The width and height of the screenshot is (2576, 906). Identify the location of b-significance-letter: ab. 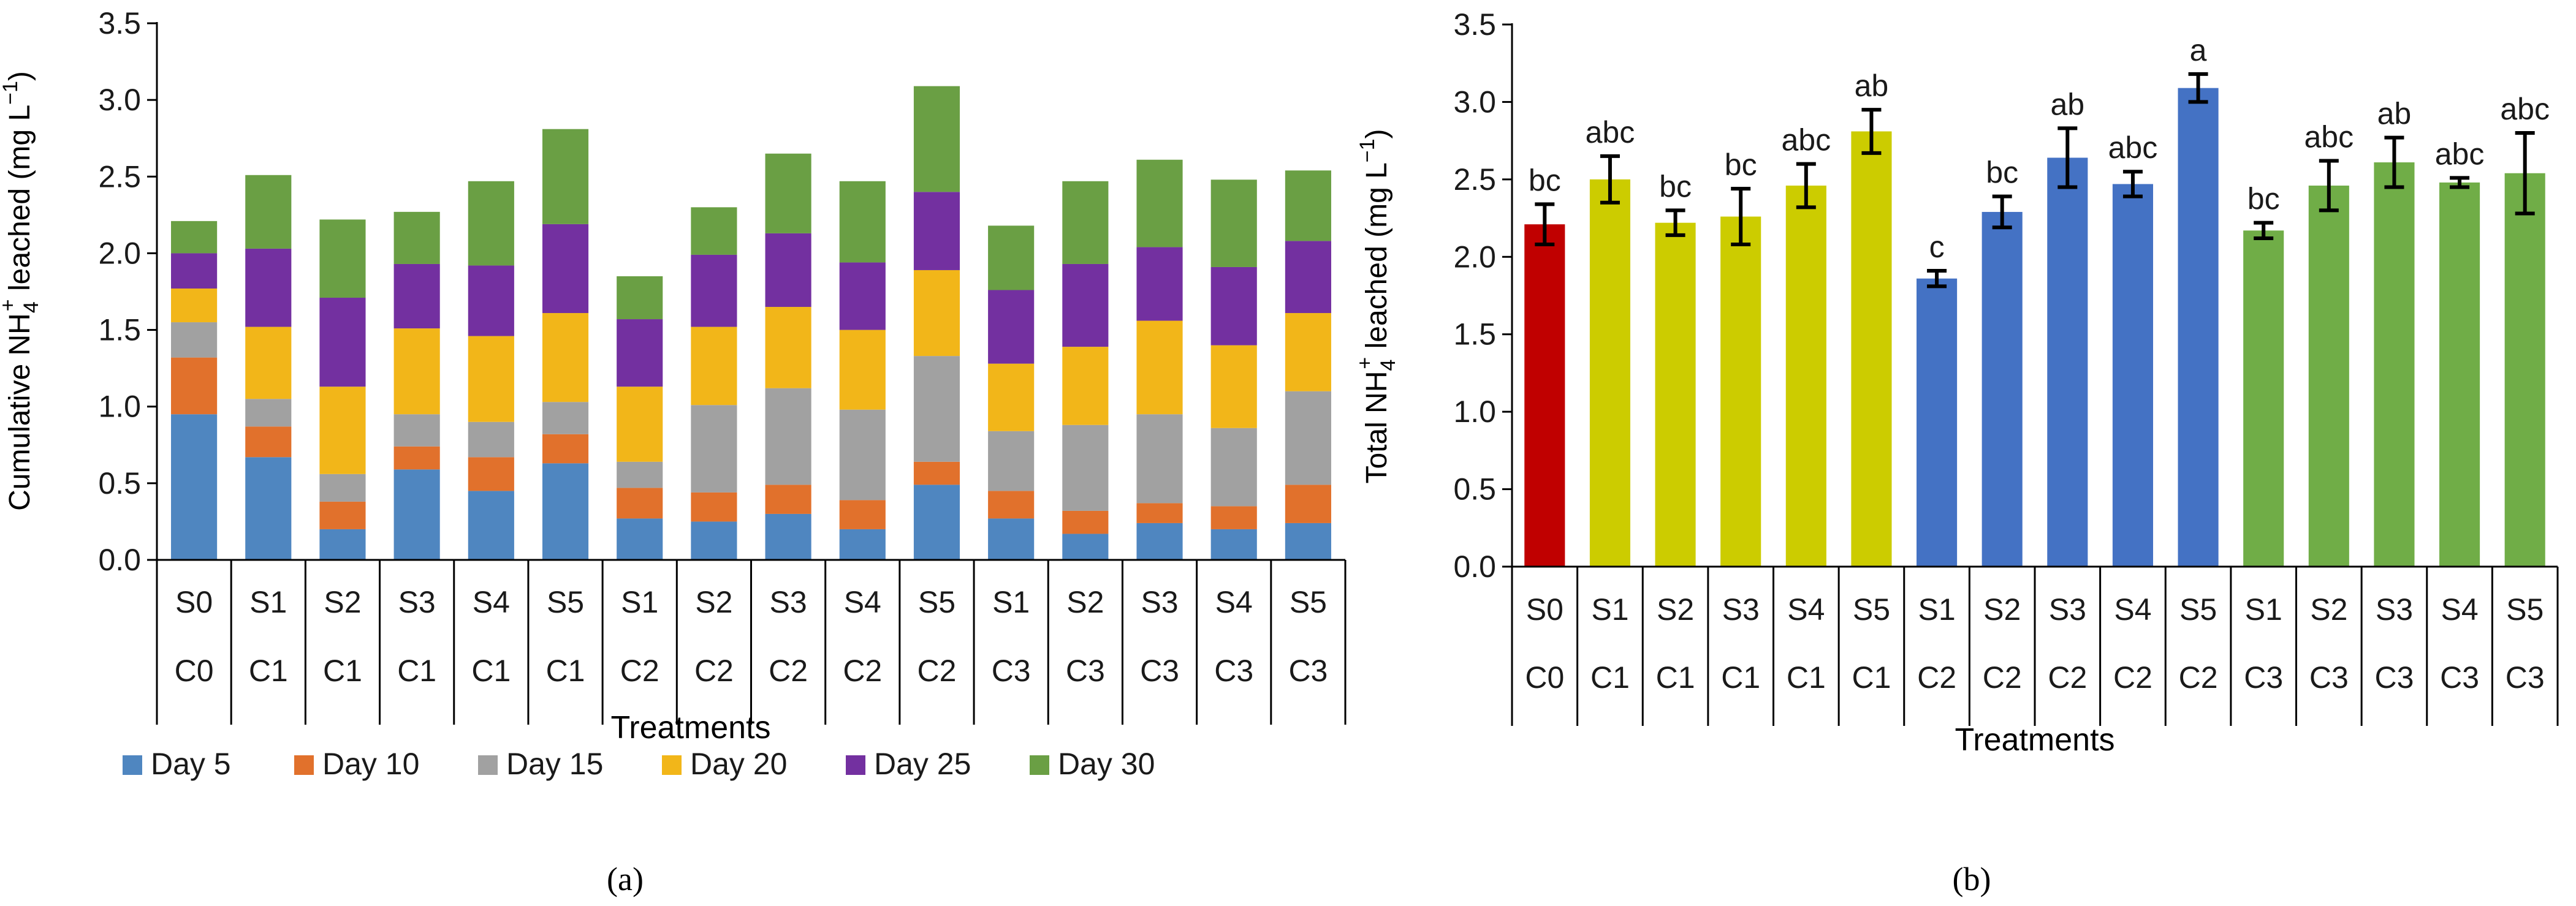
(2394, 114).